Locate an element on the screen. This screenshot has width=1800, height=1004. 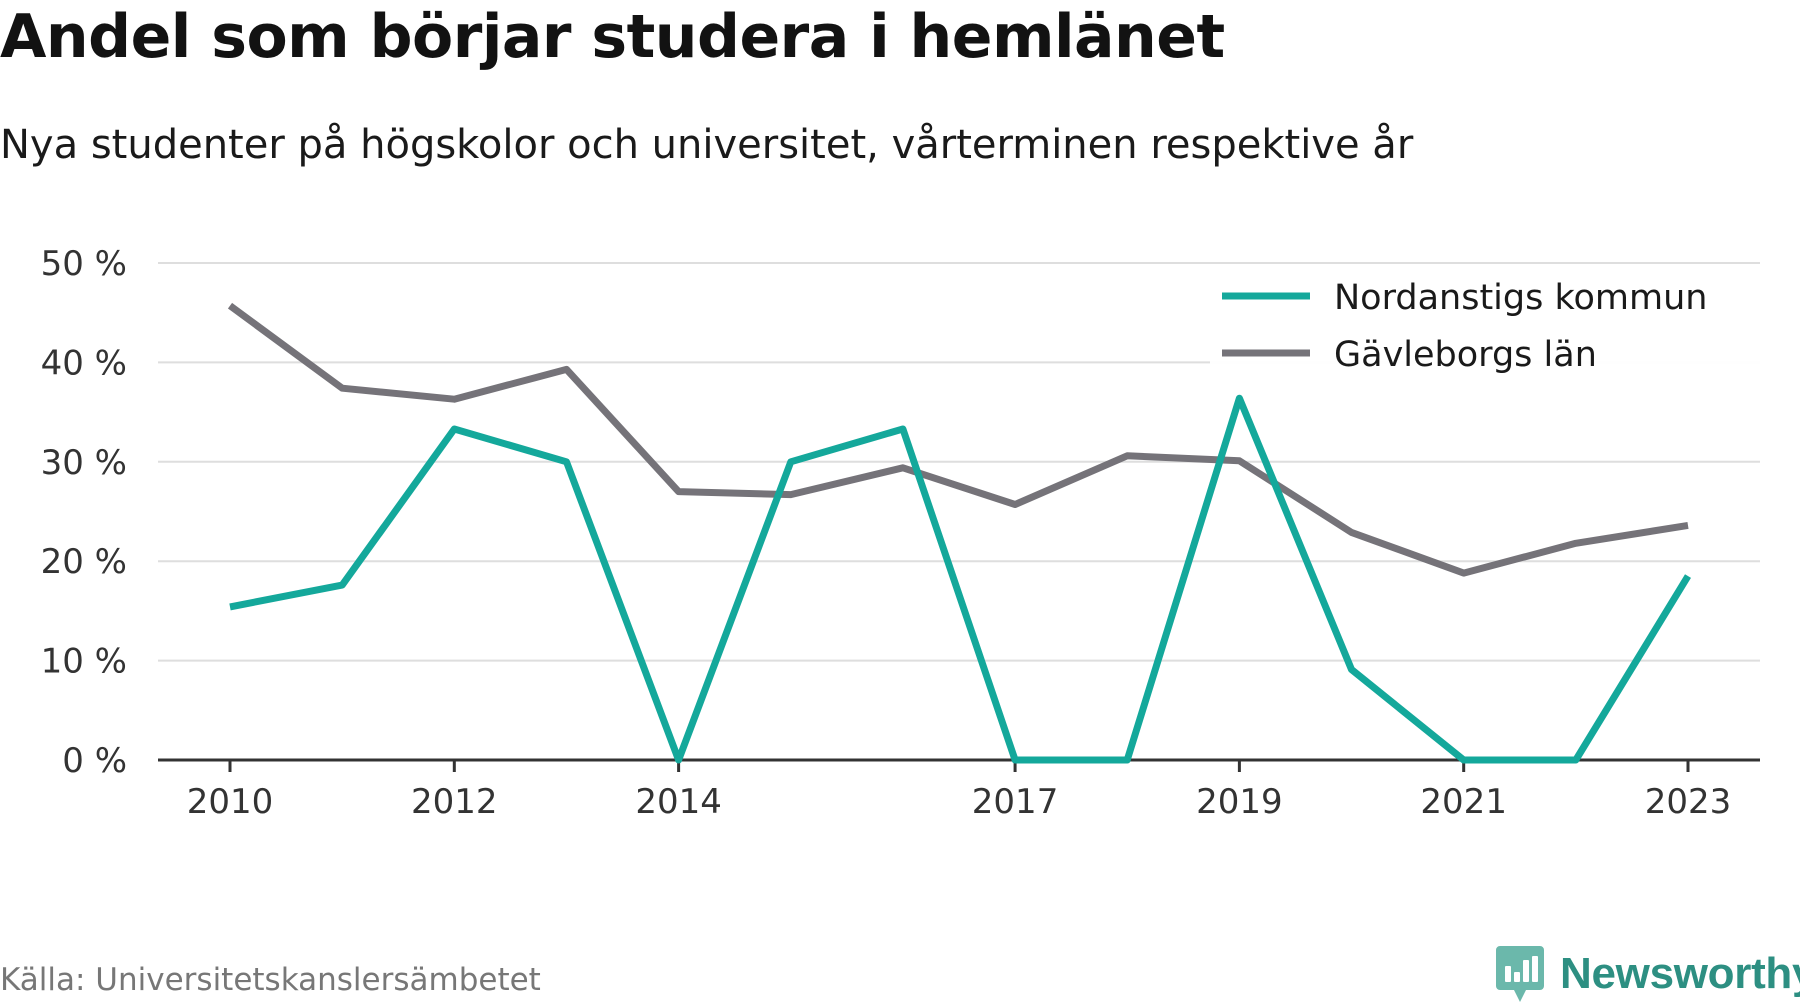
bar-chart-speech-bubble-icon is located at coordinates (1520, 974).